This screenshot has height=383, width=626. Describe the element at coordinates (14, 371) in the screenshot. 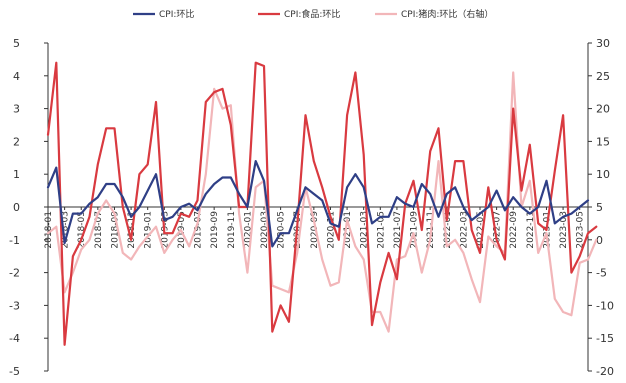

I see `left-tick-label: -5` at that location.